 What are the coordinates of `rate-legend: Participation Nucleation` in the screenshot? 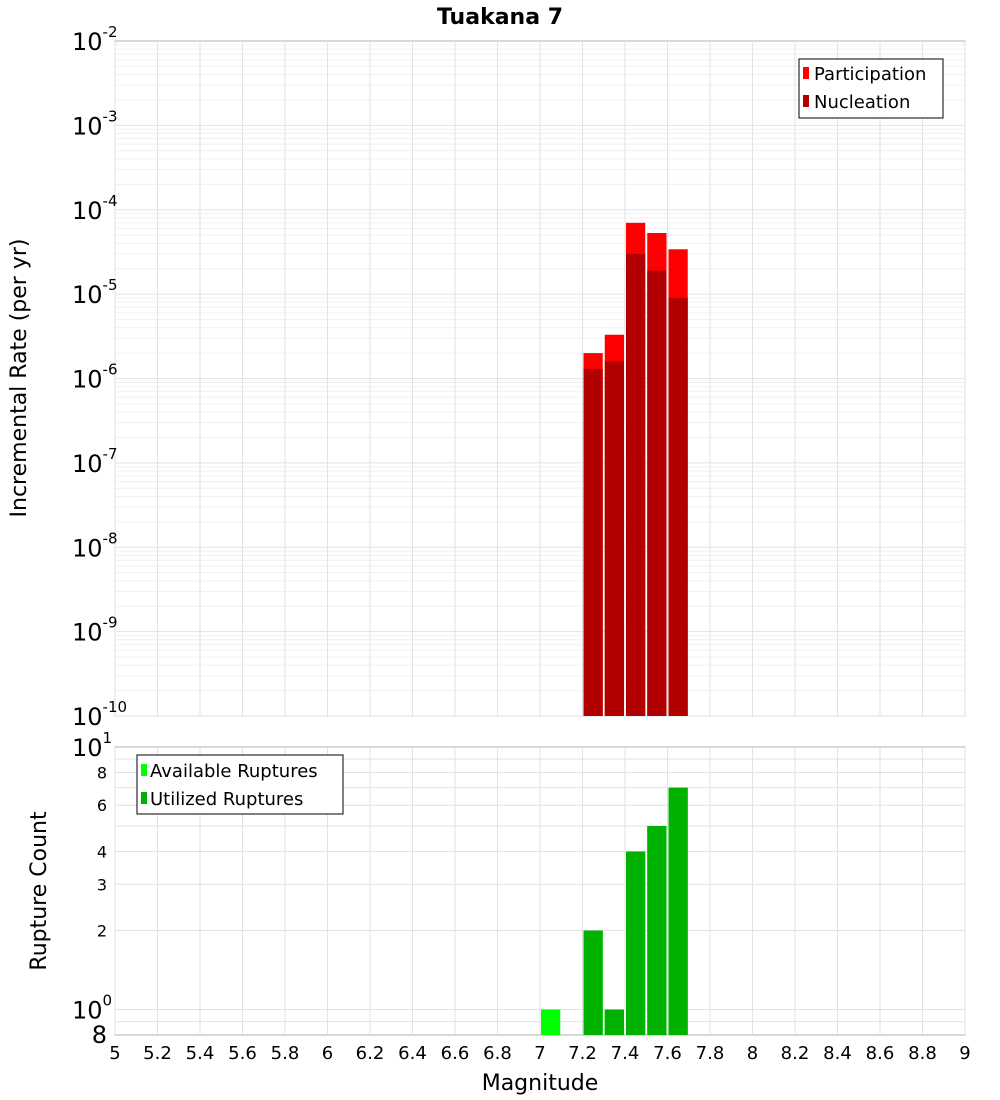 It's located at (871, 88).